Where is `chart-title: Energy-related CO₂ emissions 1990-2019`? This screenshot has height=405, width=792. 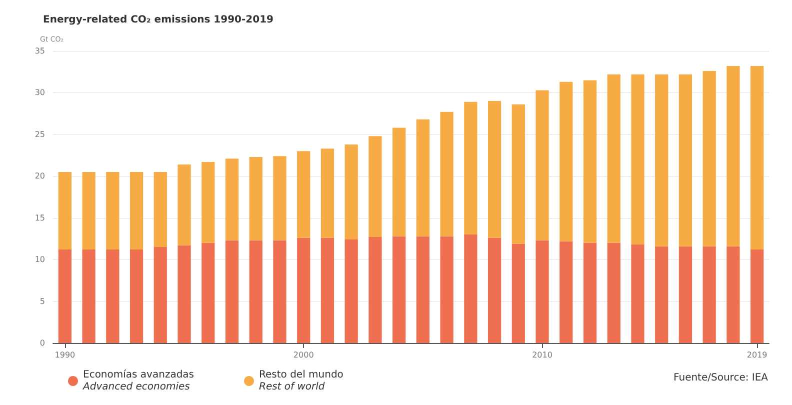 chart-title: Energy-related CO₂ emissions 1990-2019 is located at coordinates (158, 20).